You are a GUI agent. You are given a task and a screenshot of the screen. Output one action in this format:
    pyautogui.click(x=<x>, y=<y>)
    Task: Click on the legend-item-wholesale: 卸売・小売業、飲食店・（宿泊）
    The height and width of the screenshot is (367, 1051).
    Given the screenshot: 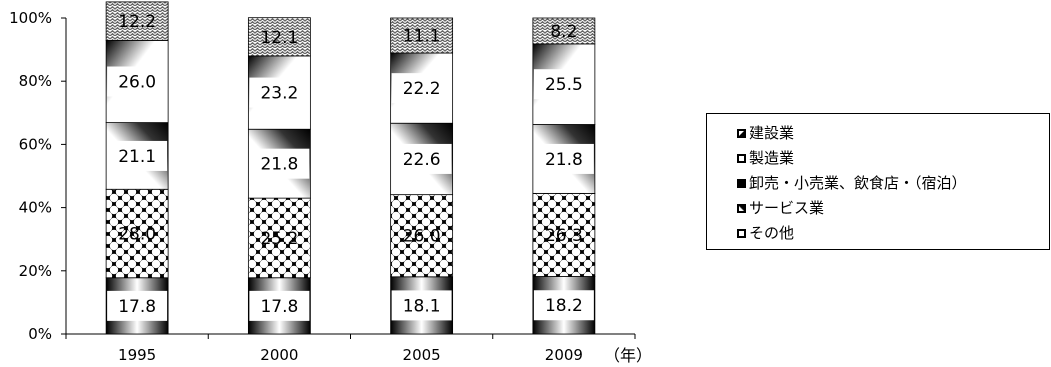 What is the action you would take?
    pyautogui.click(x=852, y=183)
    